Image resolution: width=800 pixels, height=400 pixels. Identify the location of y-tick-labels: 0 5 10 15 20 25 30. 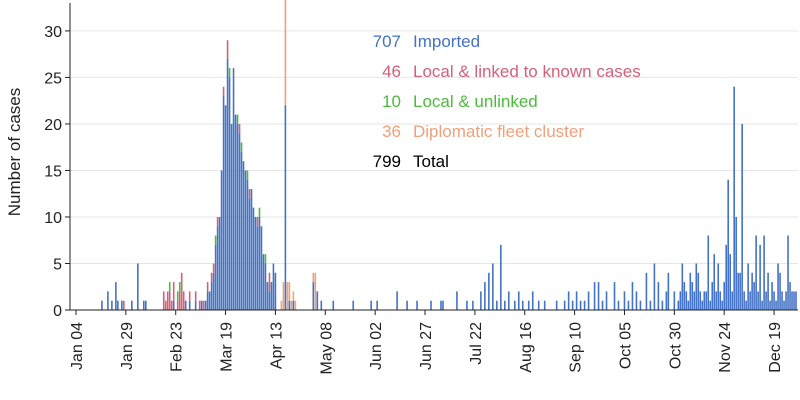
(57, 172).